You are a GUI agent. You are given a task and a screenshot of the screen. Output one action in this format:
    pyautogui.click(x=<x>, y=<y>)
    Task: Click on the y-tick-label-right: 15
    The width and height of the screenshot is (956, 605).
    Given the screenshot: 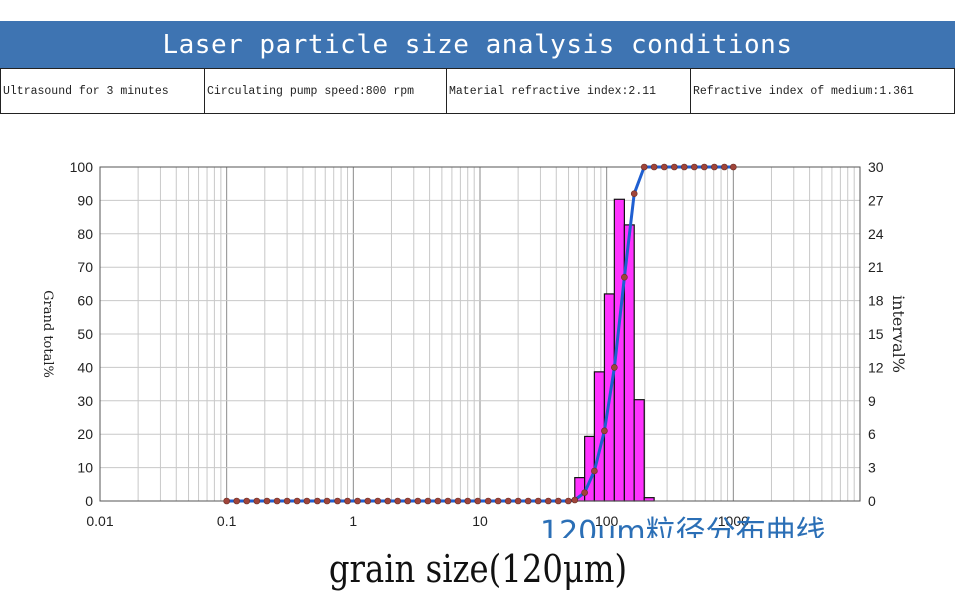 What is the action you would take?
    pyautogui.click(x=876, y=334)
    